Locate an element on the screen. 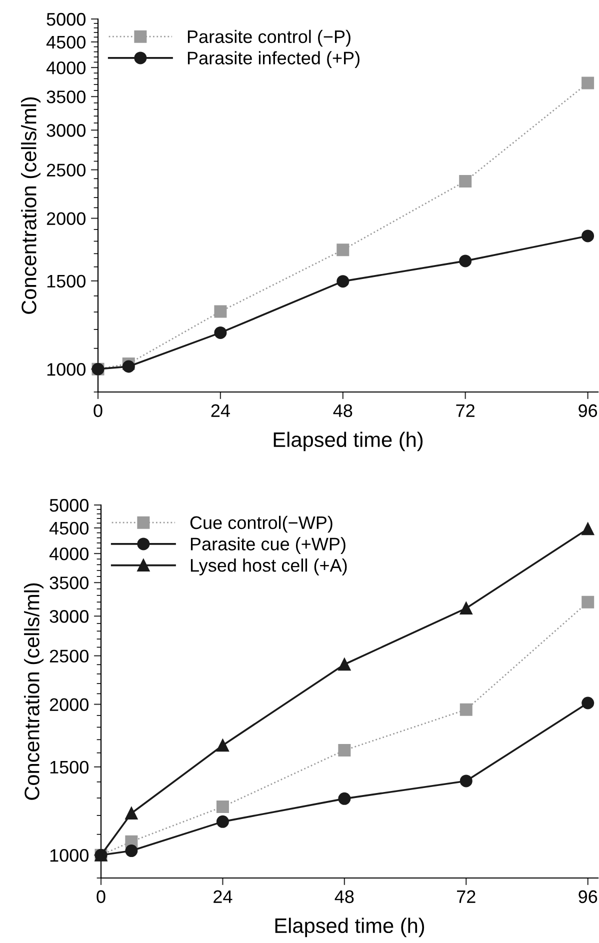 This screenshot has height=943, width=599. legend-label: Parasite infected (+P) is located at coordinates (274, 59).